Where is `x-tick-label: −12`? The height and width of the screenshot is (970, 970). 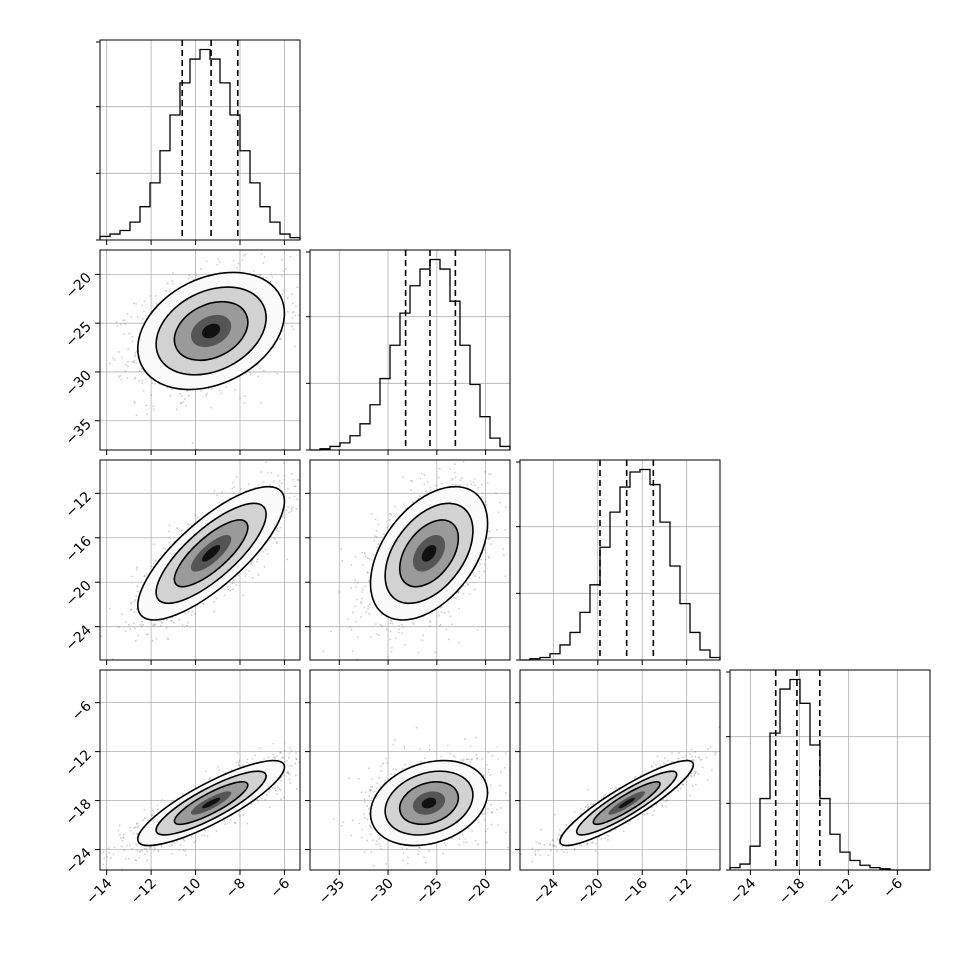
x-tick-label: −12 is located at coordinates (841, 892).